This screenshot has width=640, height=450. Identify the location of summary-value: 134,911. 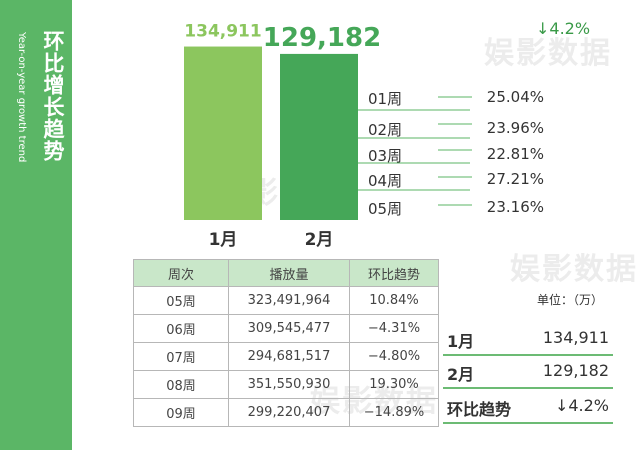
(575, 337).